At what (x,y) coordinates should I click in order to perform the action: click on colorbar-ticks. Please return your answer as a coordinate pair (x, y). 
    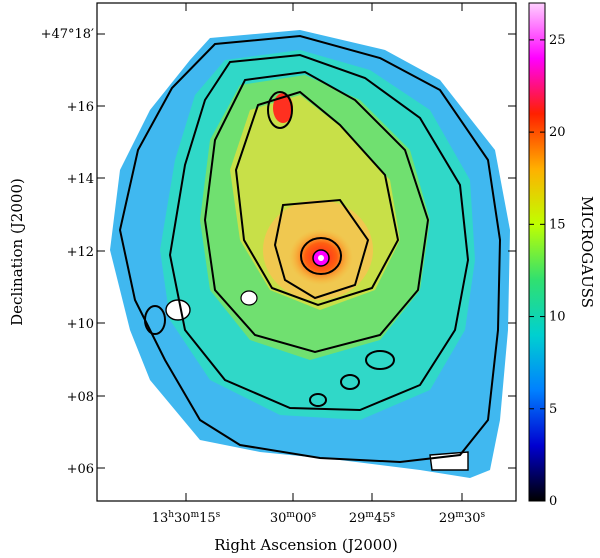
    Looking at the image, I should click on (537, 270).